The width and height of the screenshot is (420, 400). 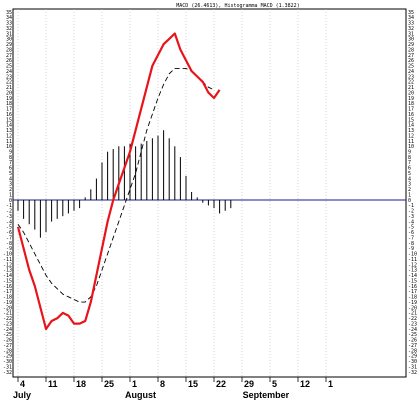 I want to click on y-tick-right: -7, so click(x=411, y=238).